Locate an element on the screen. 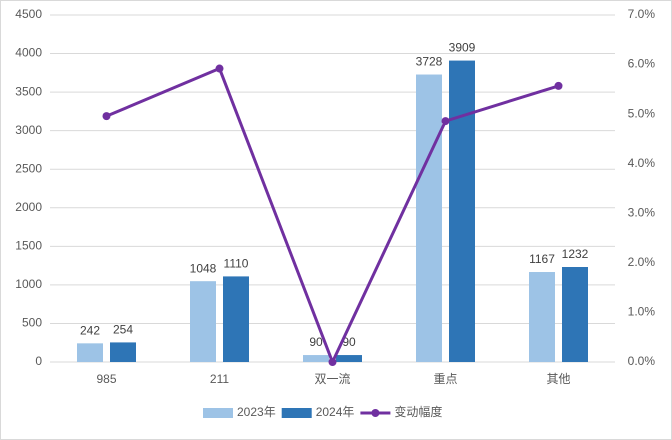 The height and width of the screenshot is (440, 672). y2-tick-label: 4.0% is located at coordinates (642, 163).